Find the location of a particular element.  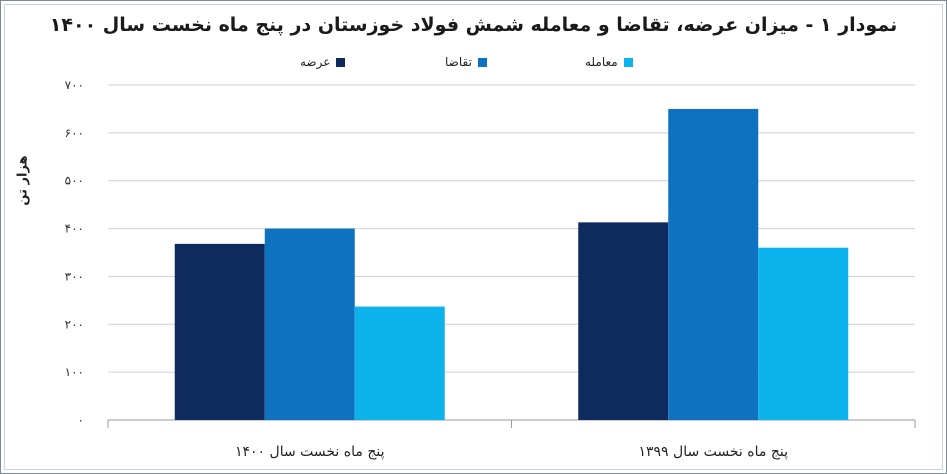

y-tick-label: ۴۰۰ is located at coordinates (74, 229).